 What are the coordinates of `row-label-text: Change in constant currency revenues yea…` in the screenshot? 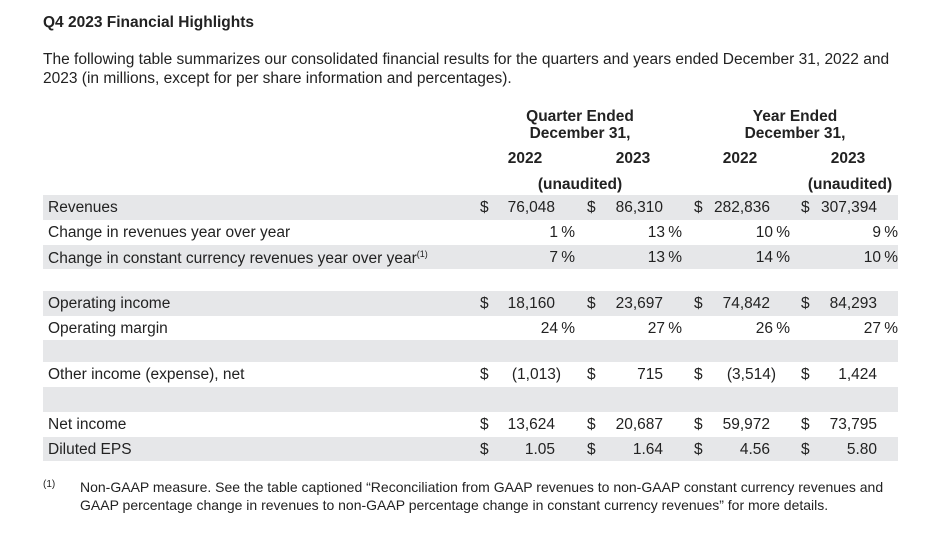 It's located at (232, 259).